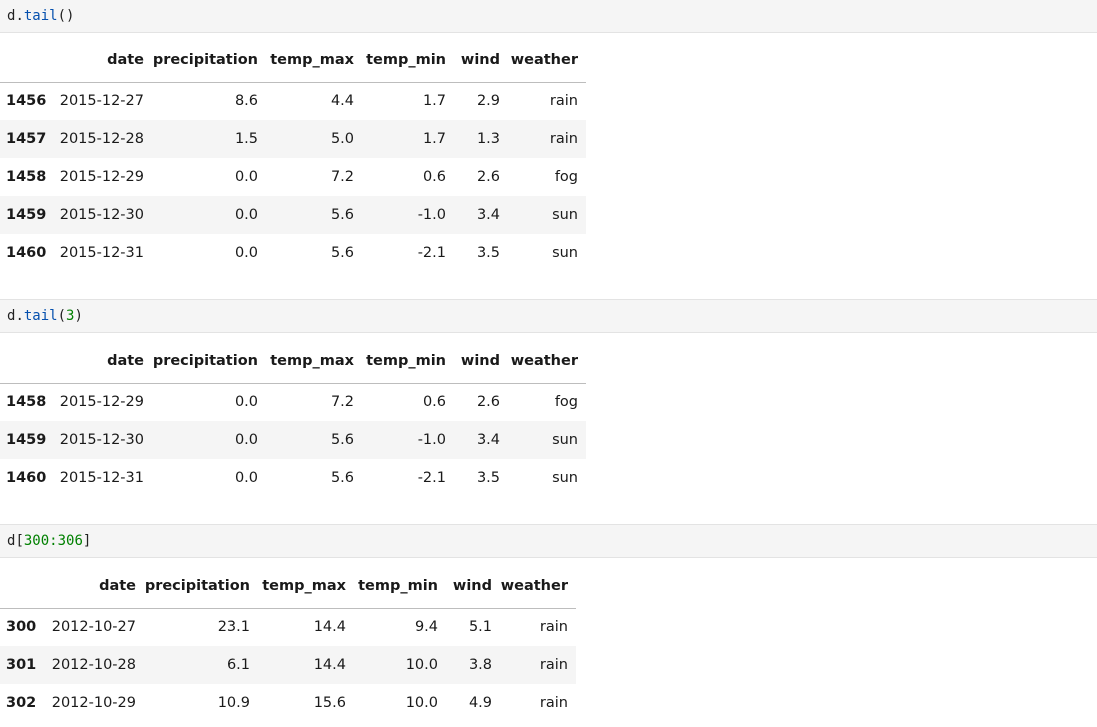  Describe the element at coordinates (329, 665) in the screenshot. I see `cell-temp-max: 14.4` at that location.